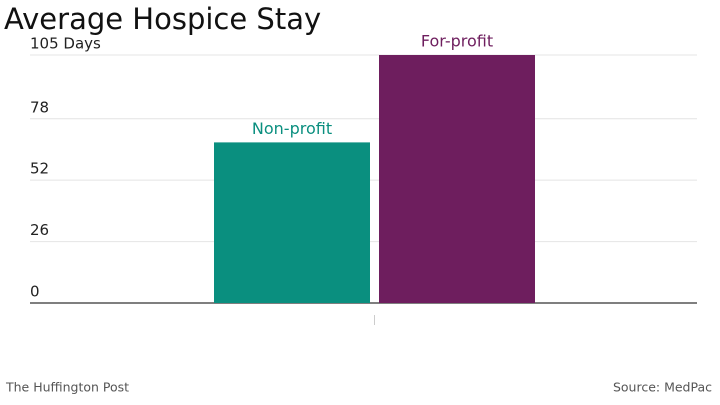 The image size is (720, 405). What do you see at coordinates (39, 230) in the screenshot?
I see `y-tick-label: 26` at bounding box center [39, 230].